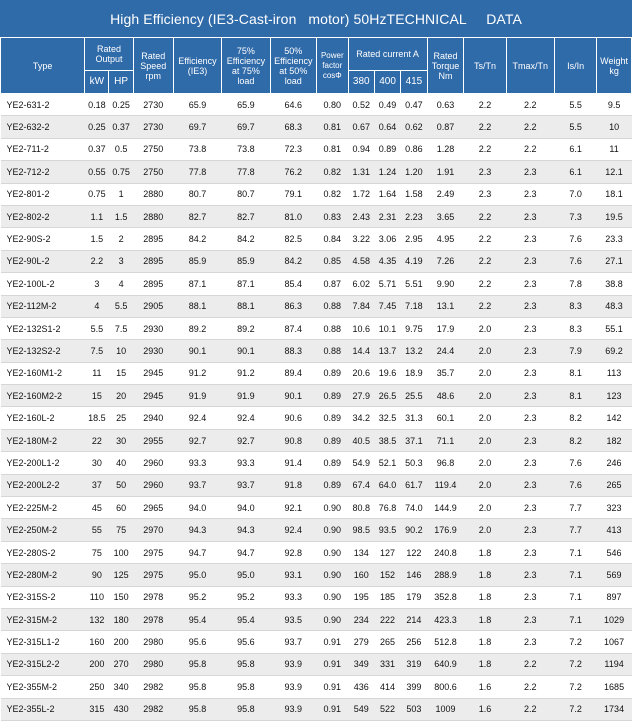 The height and width of the screenshot is (721, 632). I want to click on cell-efficiency-50: 90.6, so click(293, 418).